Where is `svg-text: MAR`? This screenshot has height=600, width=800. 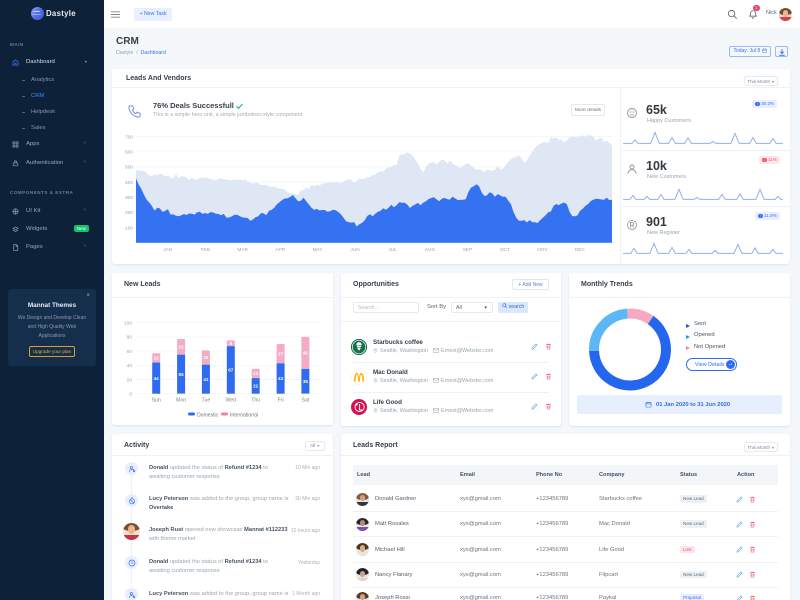 svg-text: MAR is located at coordinates (242, 250).